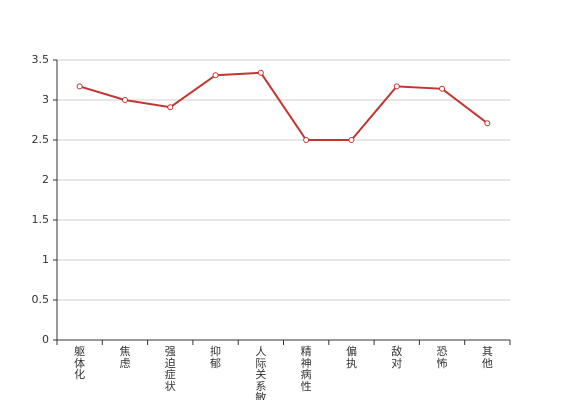 The height and width of the screenshot is (400, 567). I want to click on x-tick-label: 精神病性, so click(306, 369).